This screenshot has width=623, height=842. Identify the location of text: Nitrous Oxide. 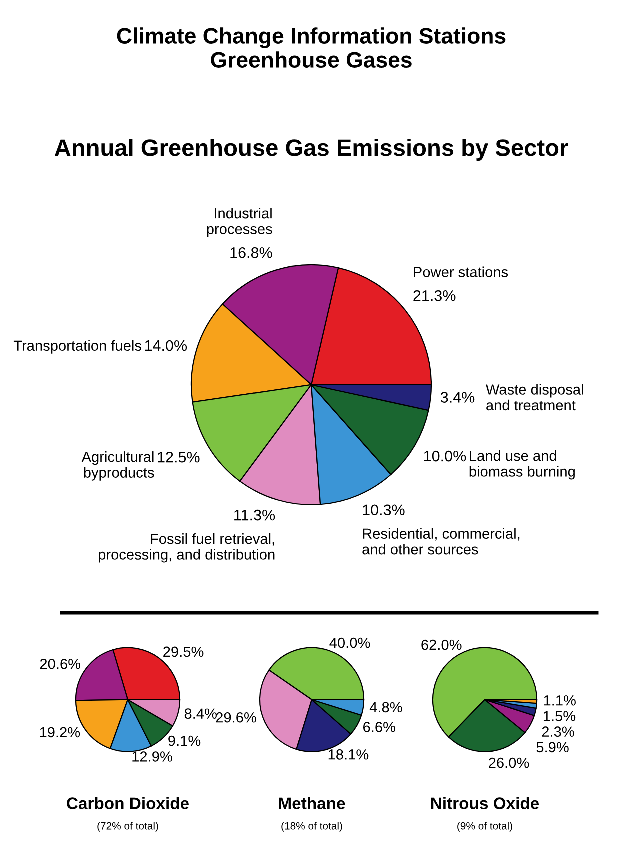
(485, 803).